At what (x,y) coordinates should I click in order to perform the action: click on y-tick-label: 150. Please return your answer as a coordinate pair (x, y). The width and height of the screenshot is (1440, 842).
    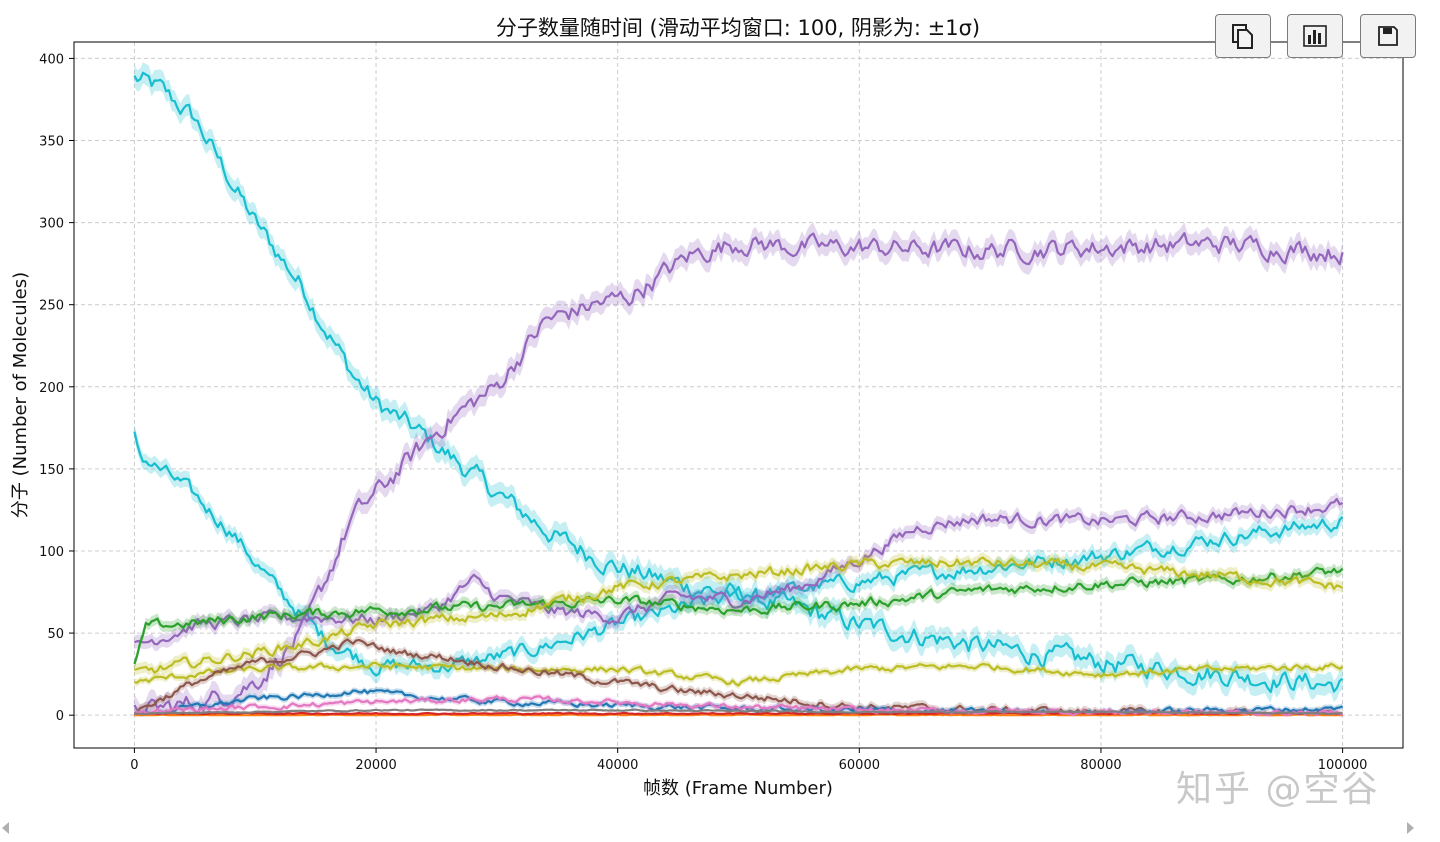
    Looking at the image, I should click on (51, 470).